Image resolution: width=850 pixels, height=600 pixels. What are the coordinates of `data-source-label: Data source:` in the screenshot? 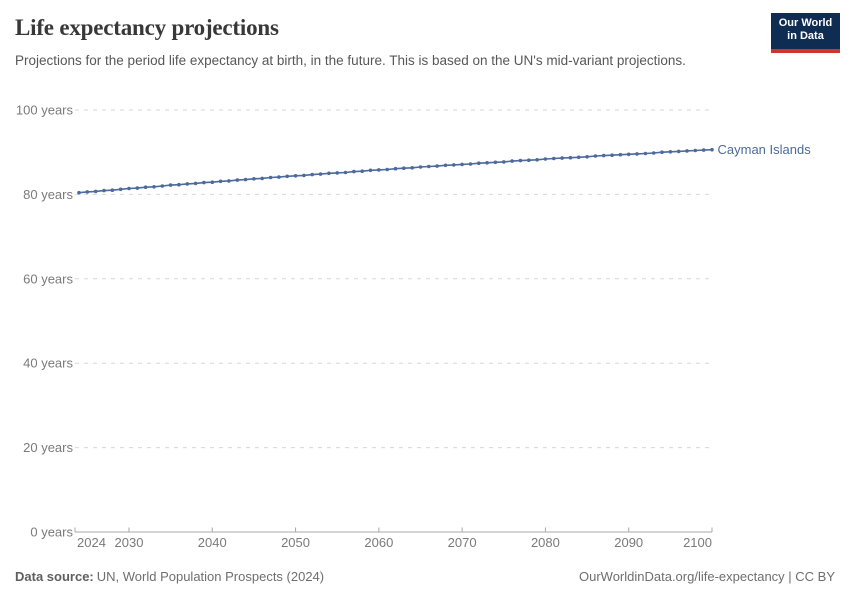 It's located at (54, 576).